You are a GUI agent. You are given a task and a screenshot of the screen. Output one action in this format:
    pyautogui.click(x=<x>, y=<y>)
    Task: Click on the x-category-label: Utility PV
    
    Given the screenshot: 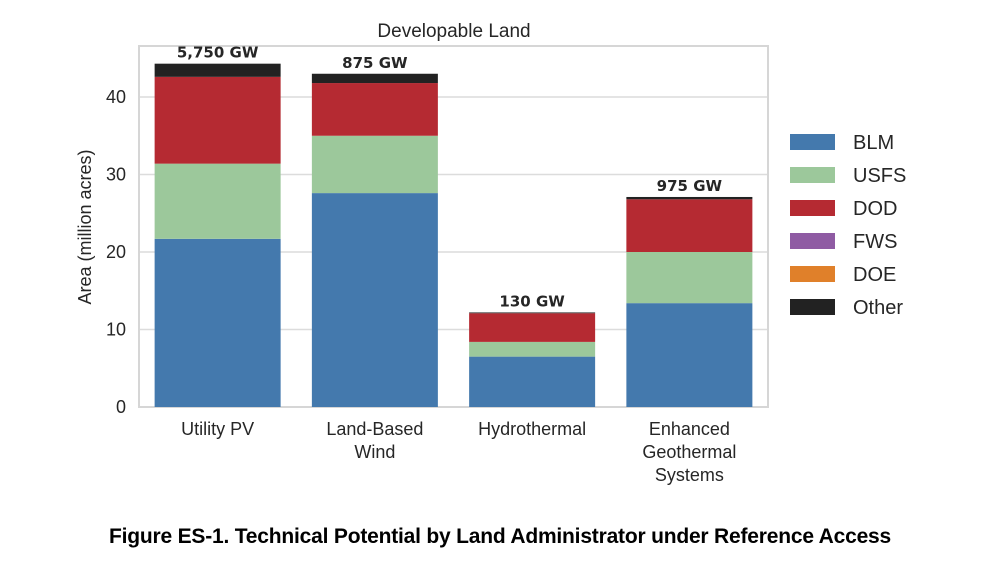 What is the action you would take?
    pyautogui.click(x=217, y=429)
    